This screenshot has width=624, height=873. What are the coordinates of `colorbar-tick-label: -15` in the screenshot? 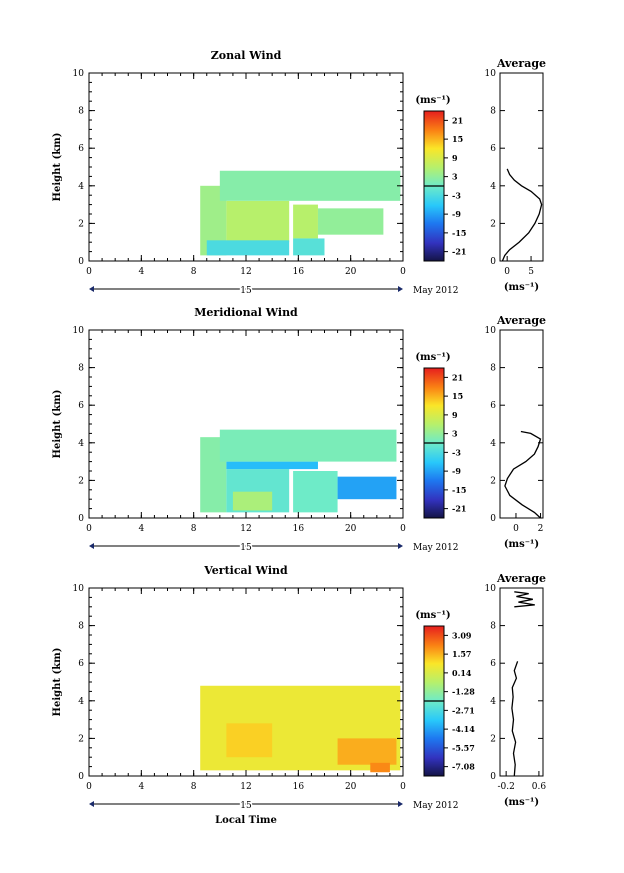 It's located at (459, 233).